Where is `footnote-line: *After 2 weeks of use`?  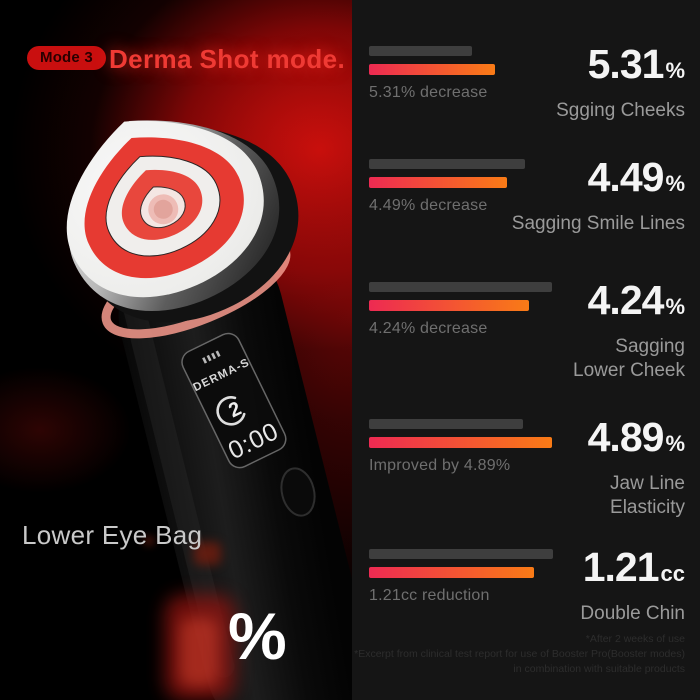 footnote-line: *After 2 weeks of use is located at coordinates (635, 639).